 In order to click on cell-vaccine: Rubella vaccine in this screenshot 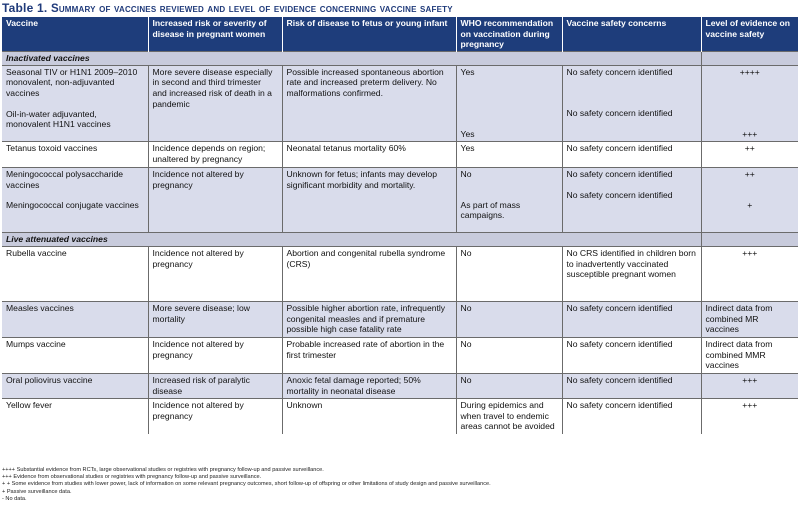, I will do `click(75, 273)`.